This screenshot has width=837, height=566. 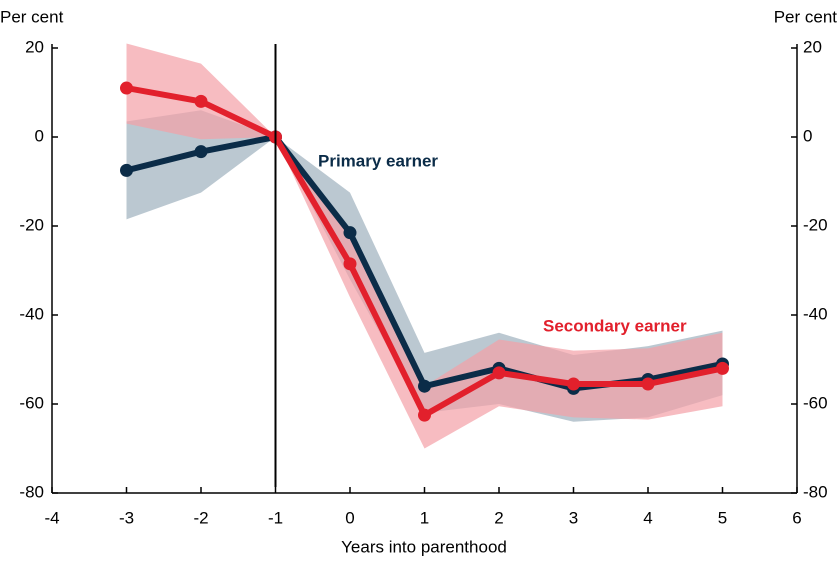 I want to click on x-tick-label: 1, so click(x=424, y=517).